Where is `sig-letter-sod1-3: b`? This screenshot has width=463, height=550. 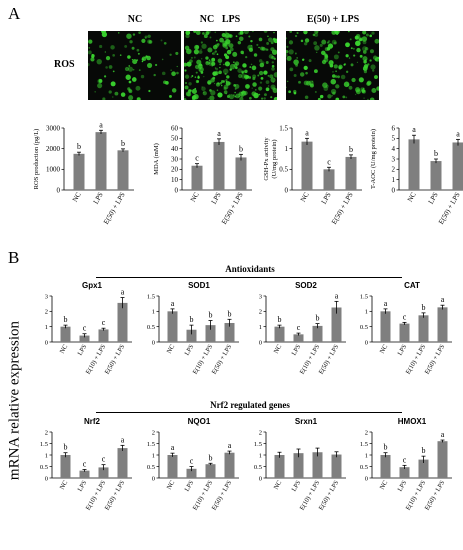
sig-letter-sod1-3: b is located at coordinates (230, 313).